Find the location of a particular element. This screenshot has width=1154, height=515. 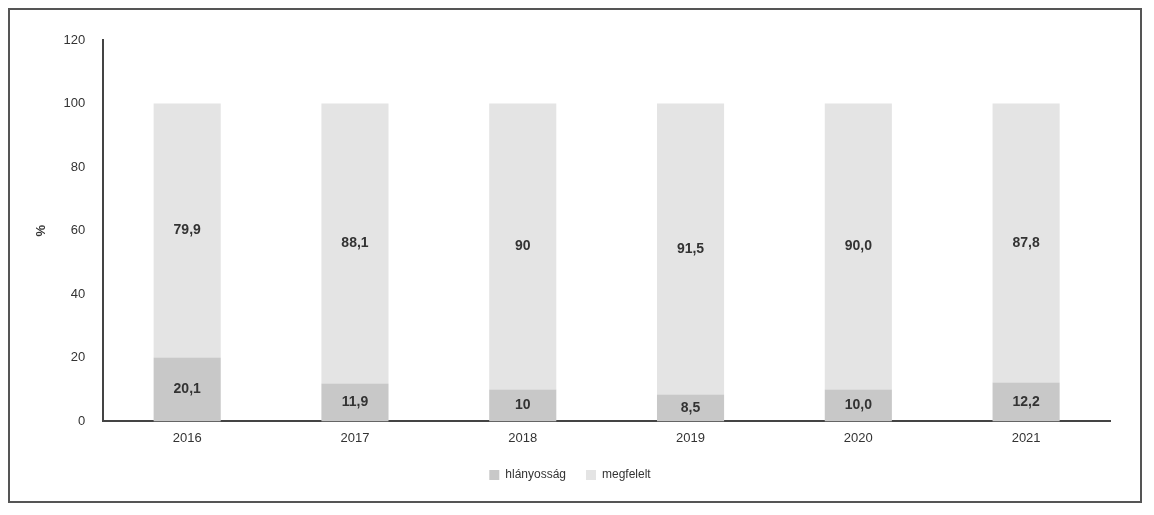

data-label: 90,0 is located at coordinates (858, 245).